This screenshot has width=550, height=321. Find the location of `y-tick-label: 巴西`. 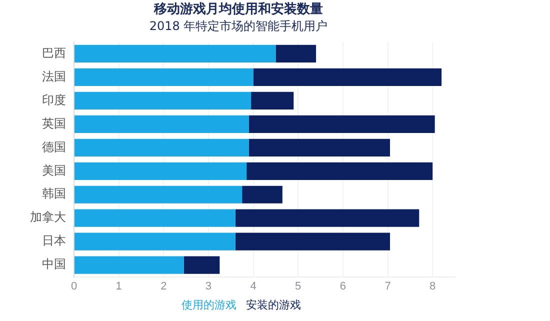

y-tick-label: 巴西 is located at coordinates (54, 53).